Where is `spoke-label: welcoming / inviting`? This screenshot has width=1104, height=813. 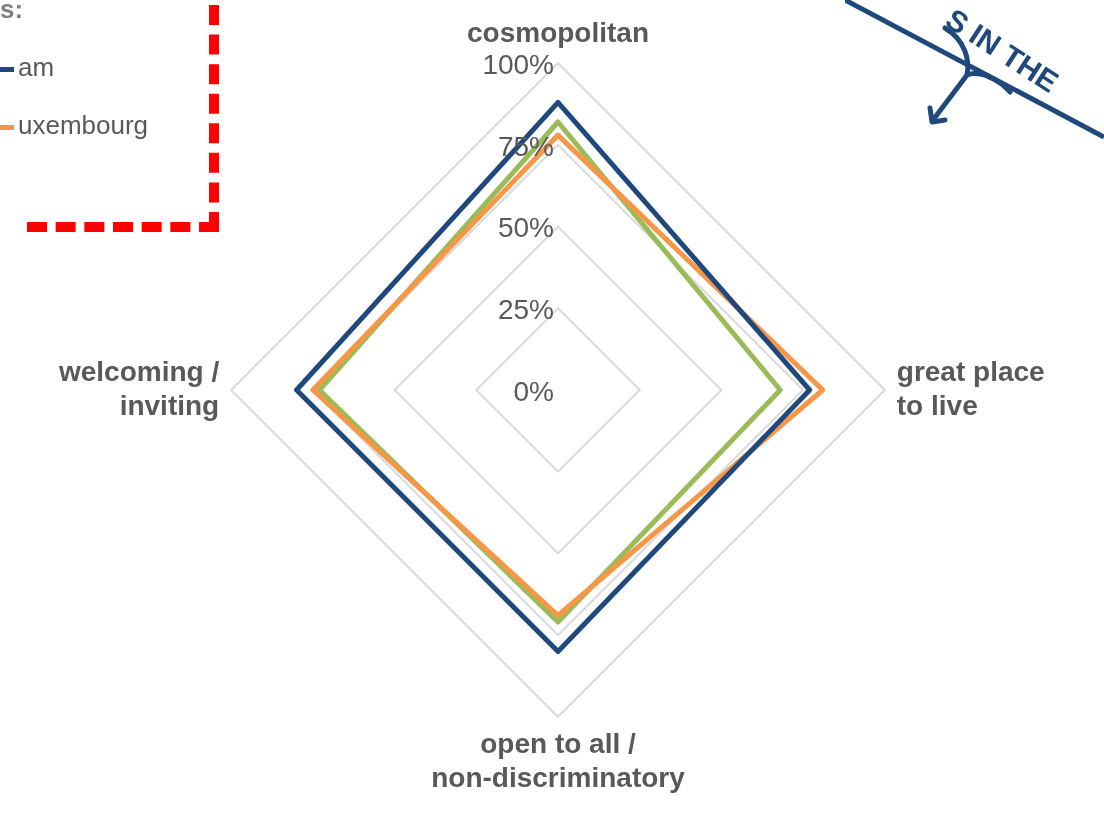
spoke-label: welcoming / inviting is located at coordinates (138, 388).